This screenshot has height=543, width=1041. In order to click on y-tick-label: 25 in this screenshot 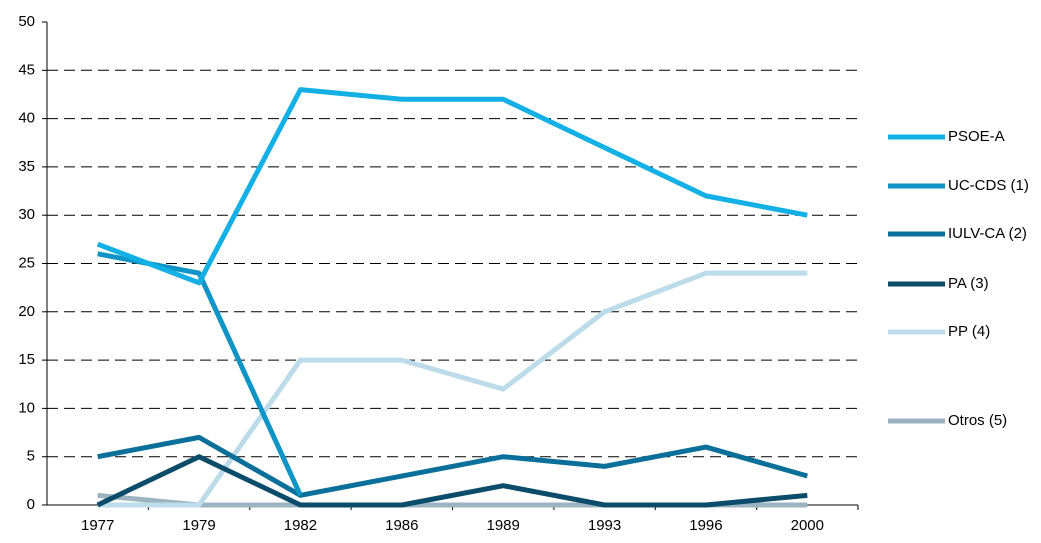, I will do `click(26, 262)`.